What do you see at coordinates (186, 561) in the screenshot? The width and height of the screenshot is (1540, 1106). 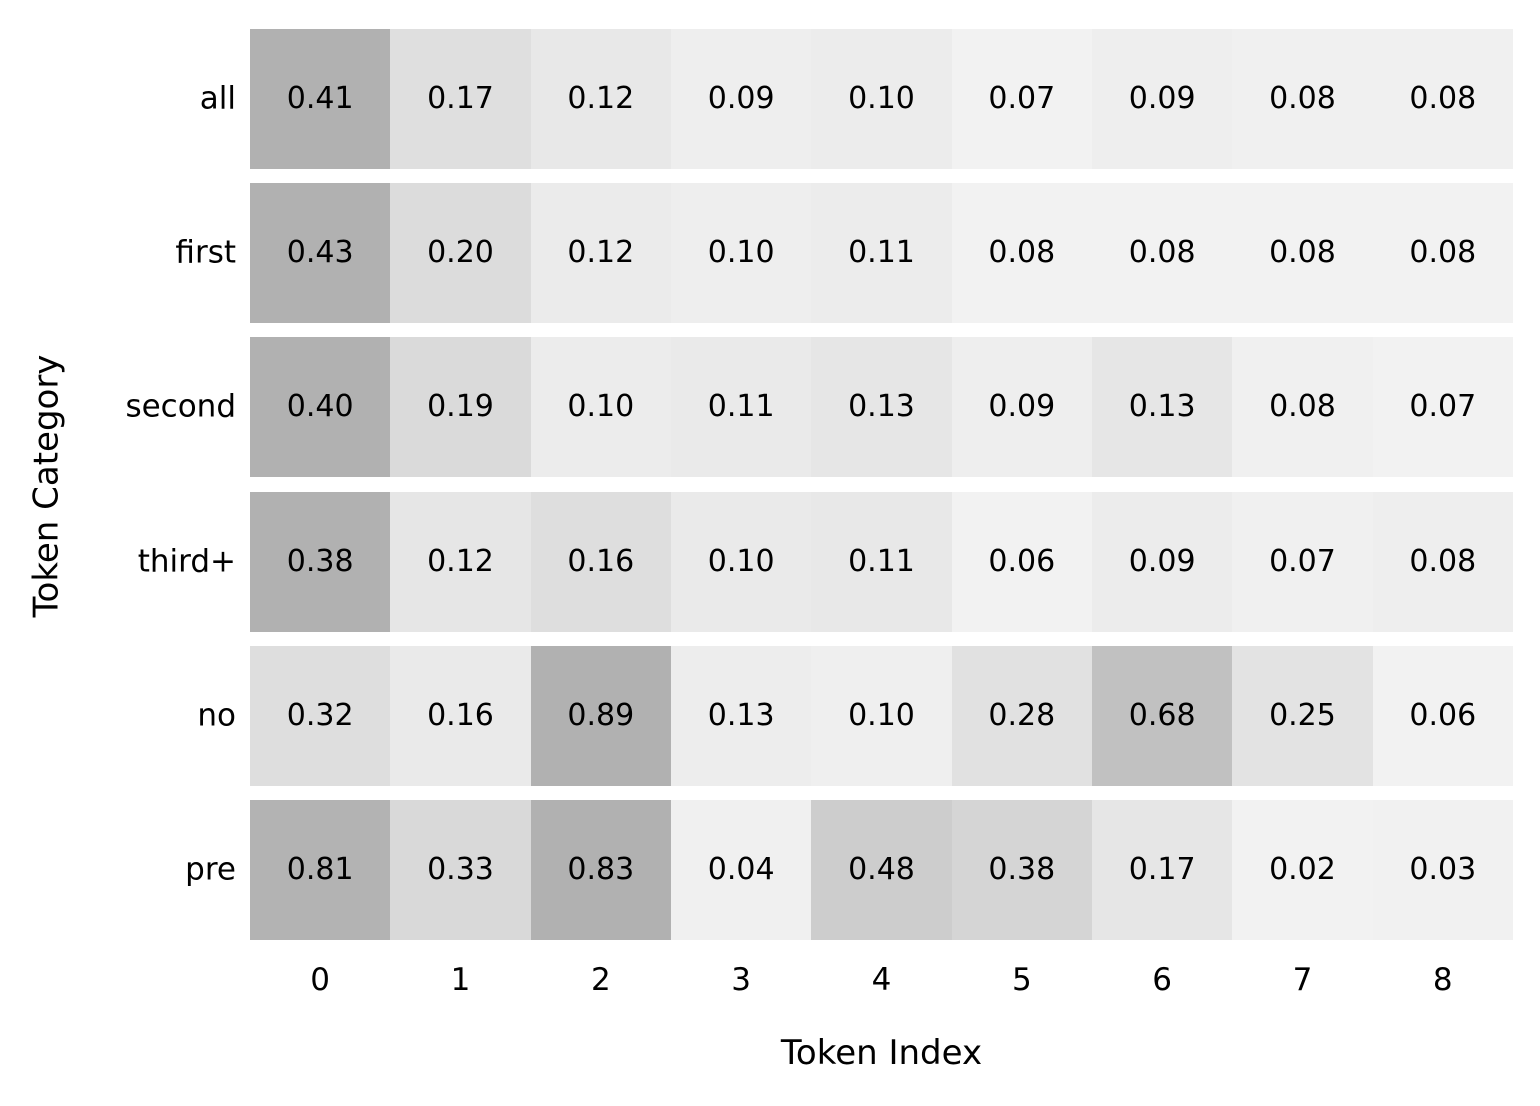 I see `row-label: third+` at bounding box center [186, 561].